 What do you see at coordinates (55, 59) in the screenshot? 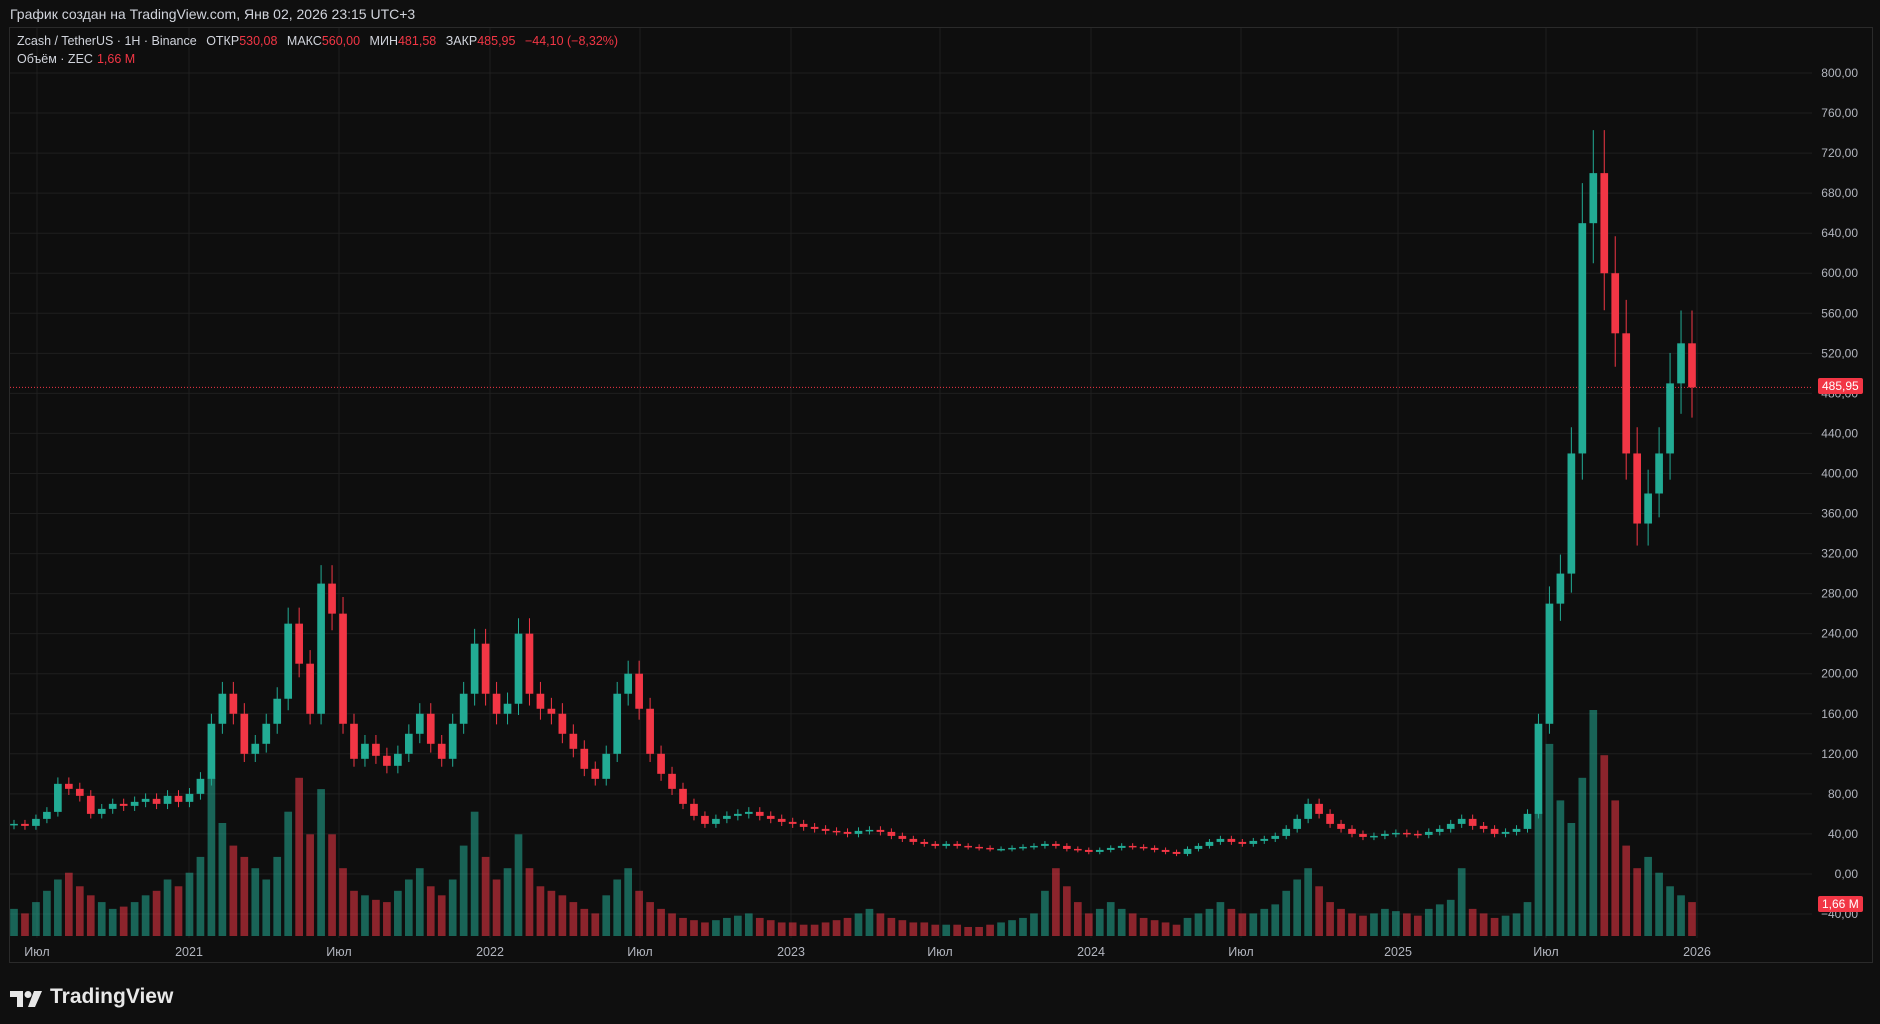
I see `volume-label: Объём · ZEC` at bounding box center [55, 59].